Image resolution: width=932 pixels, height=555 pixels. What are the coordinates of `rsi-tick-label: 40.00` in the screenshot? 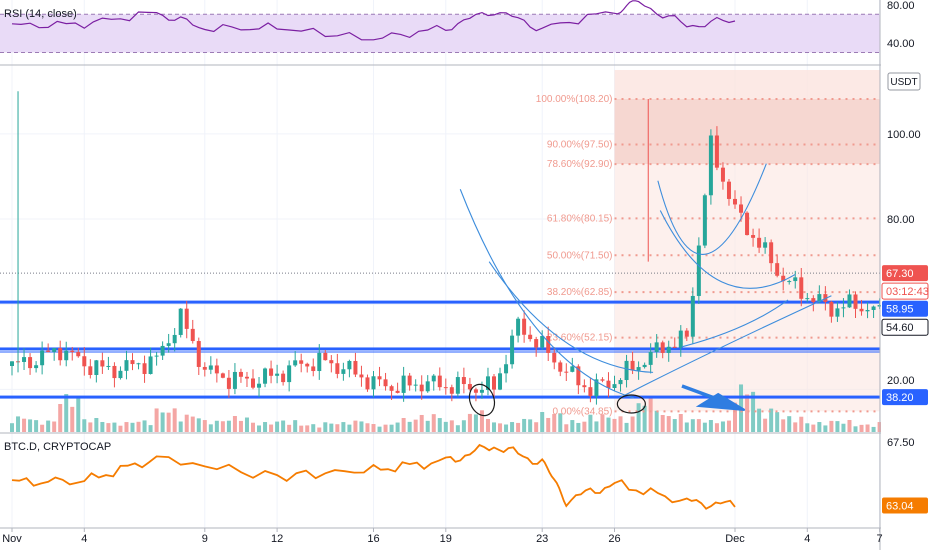 It's located at (901, 44).